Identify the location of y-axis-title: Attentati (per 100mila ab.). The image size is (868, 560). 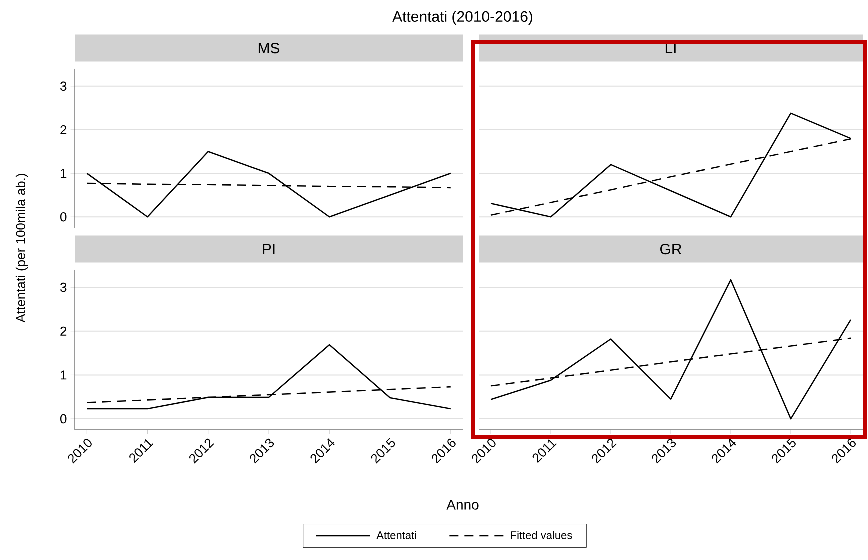
(22, 248).